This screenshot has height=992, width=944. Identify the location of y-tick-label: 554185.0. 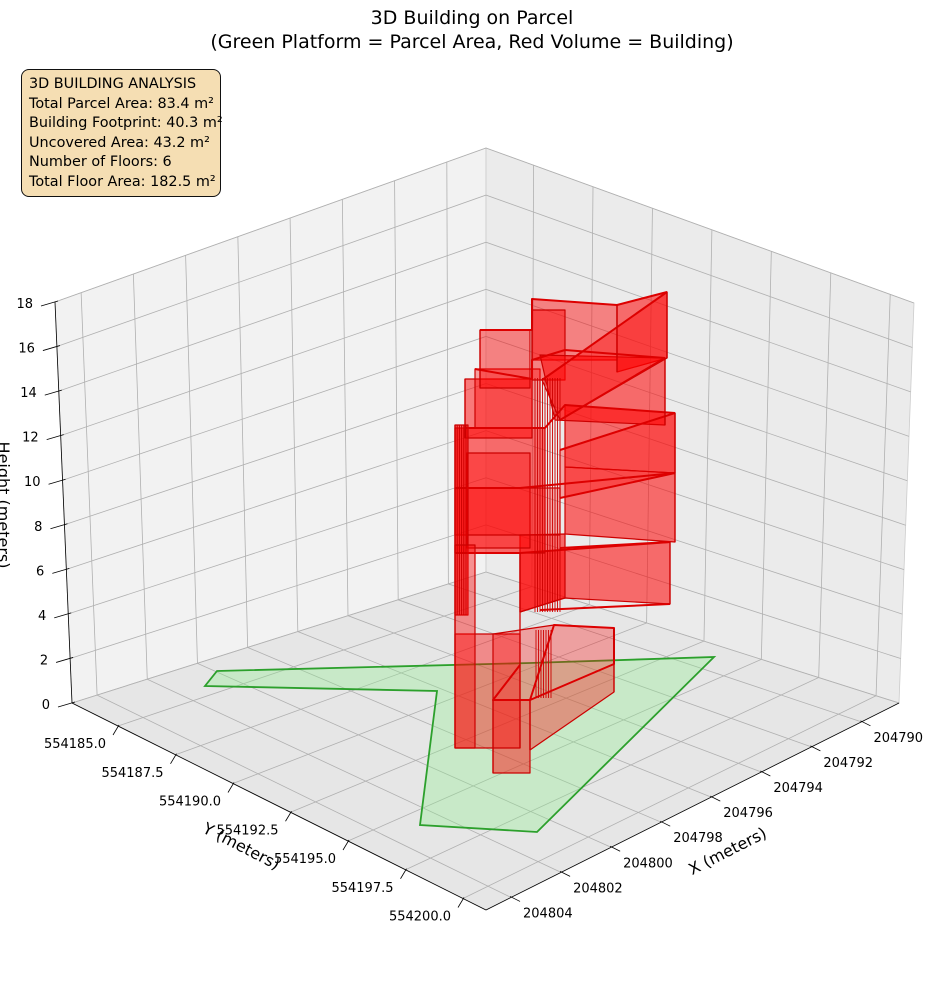
(75, 744).